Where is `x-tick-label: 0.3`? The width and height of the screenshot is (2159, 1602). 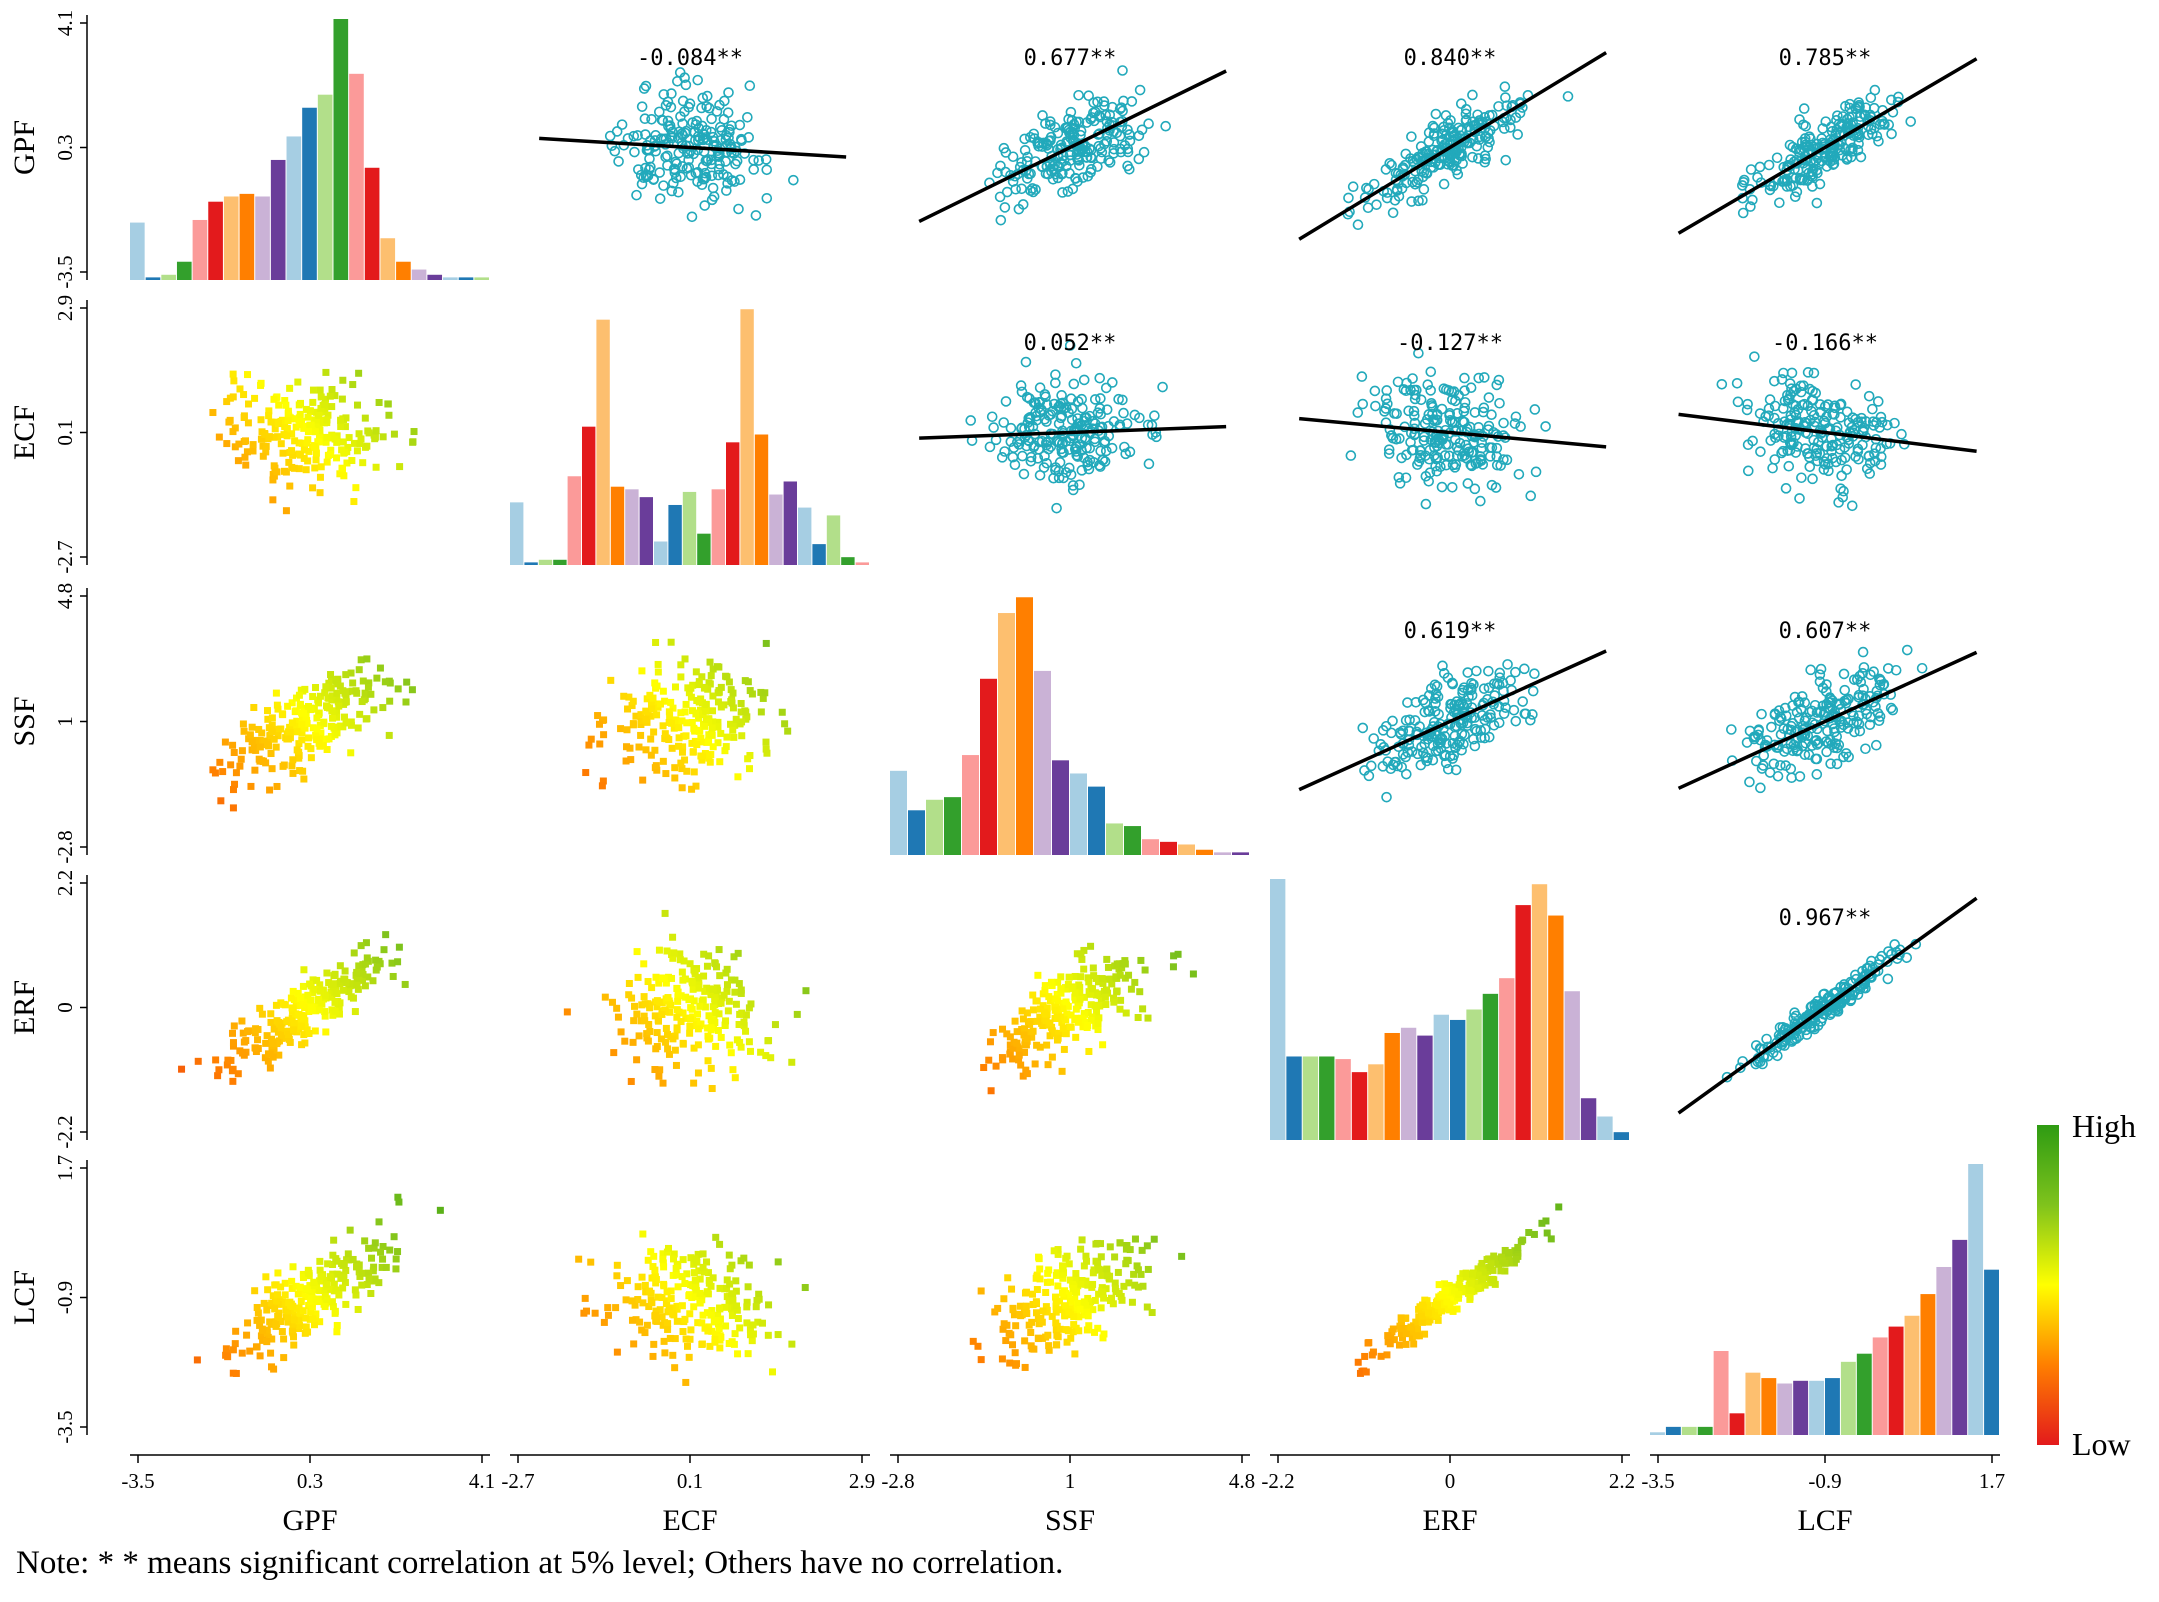
x-tick-label: 0.3 is located at coordinates (310, 1481).